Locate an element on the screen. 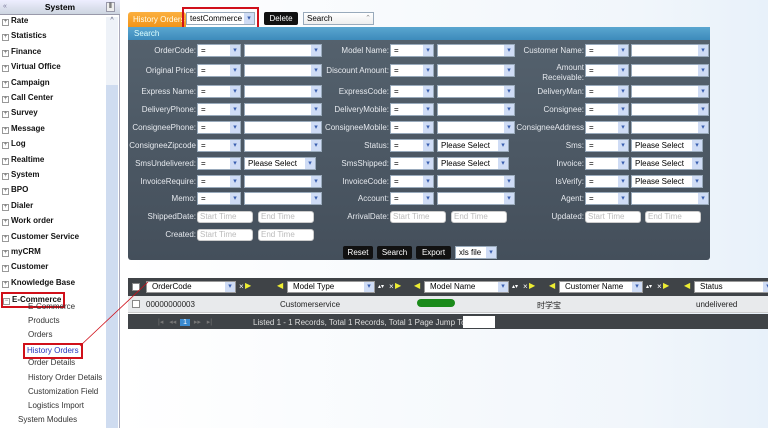 The width and height of the screenshot is (768, 428). operator-select-isverify: = ▾ is located at coordinates (607, 181).